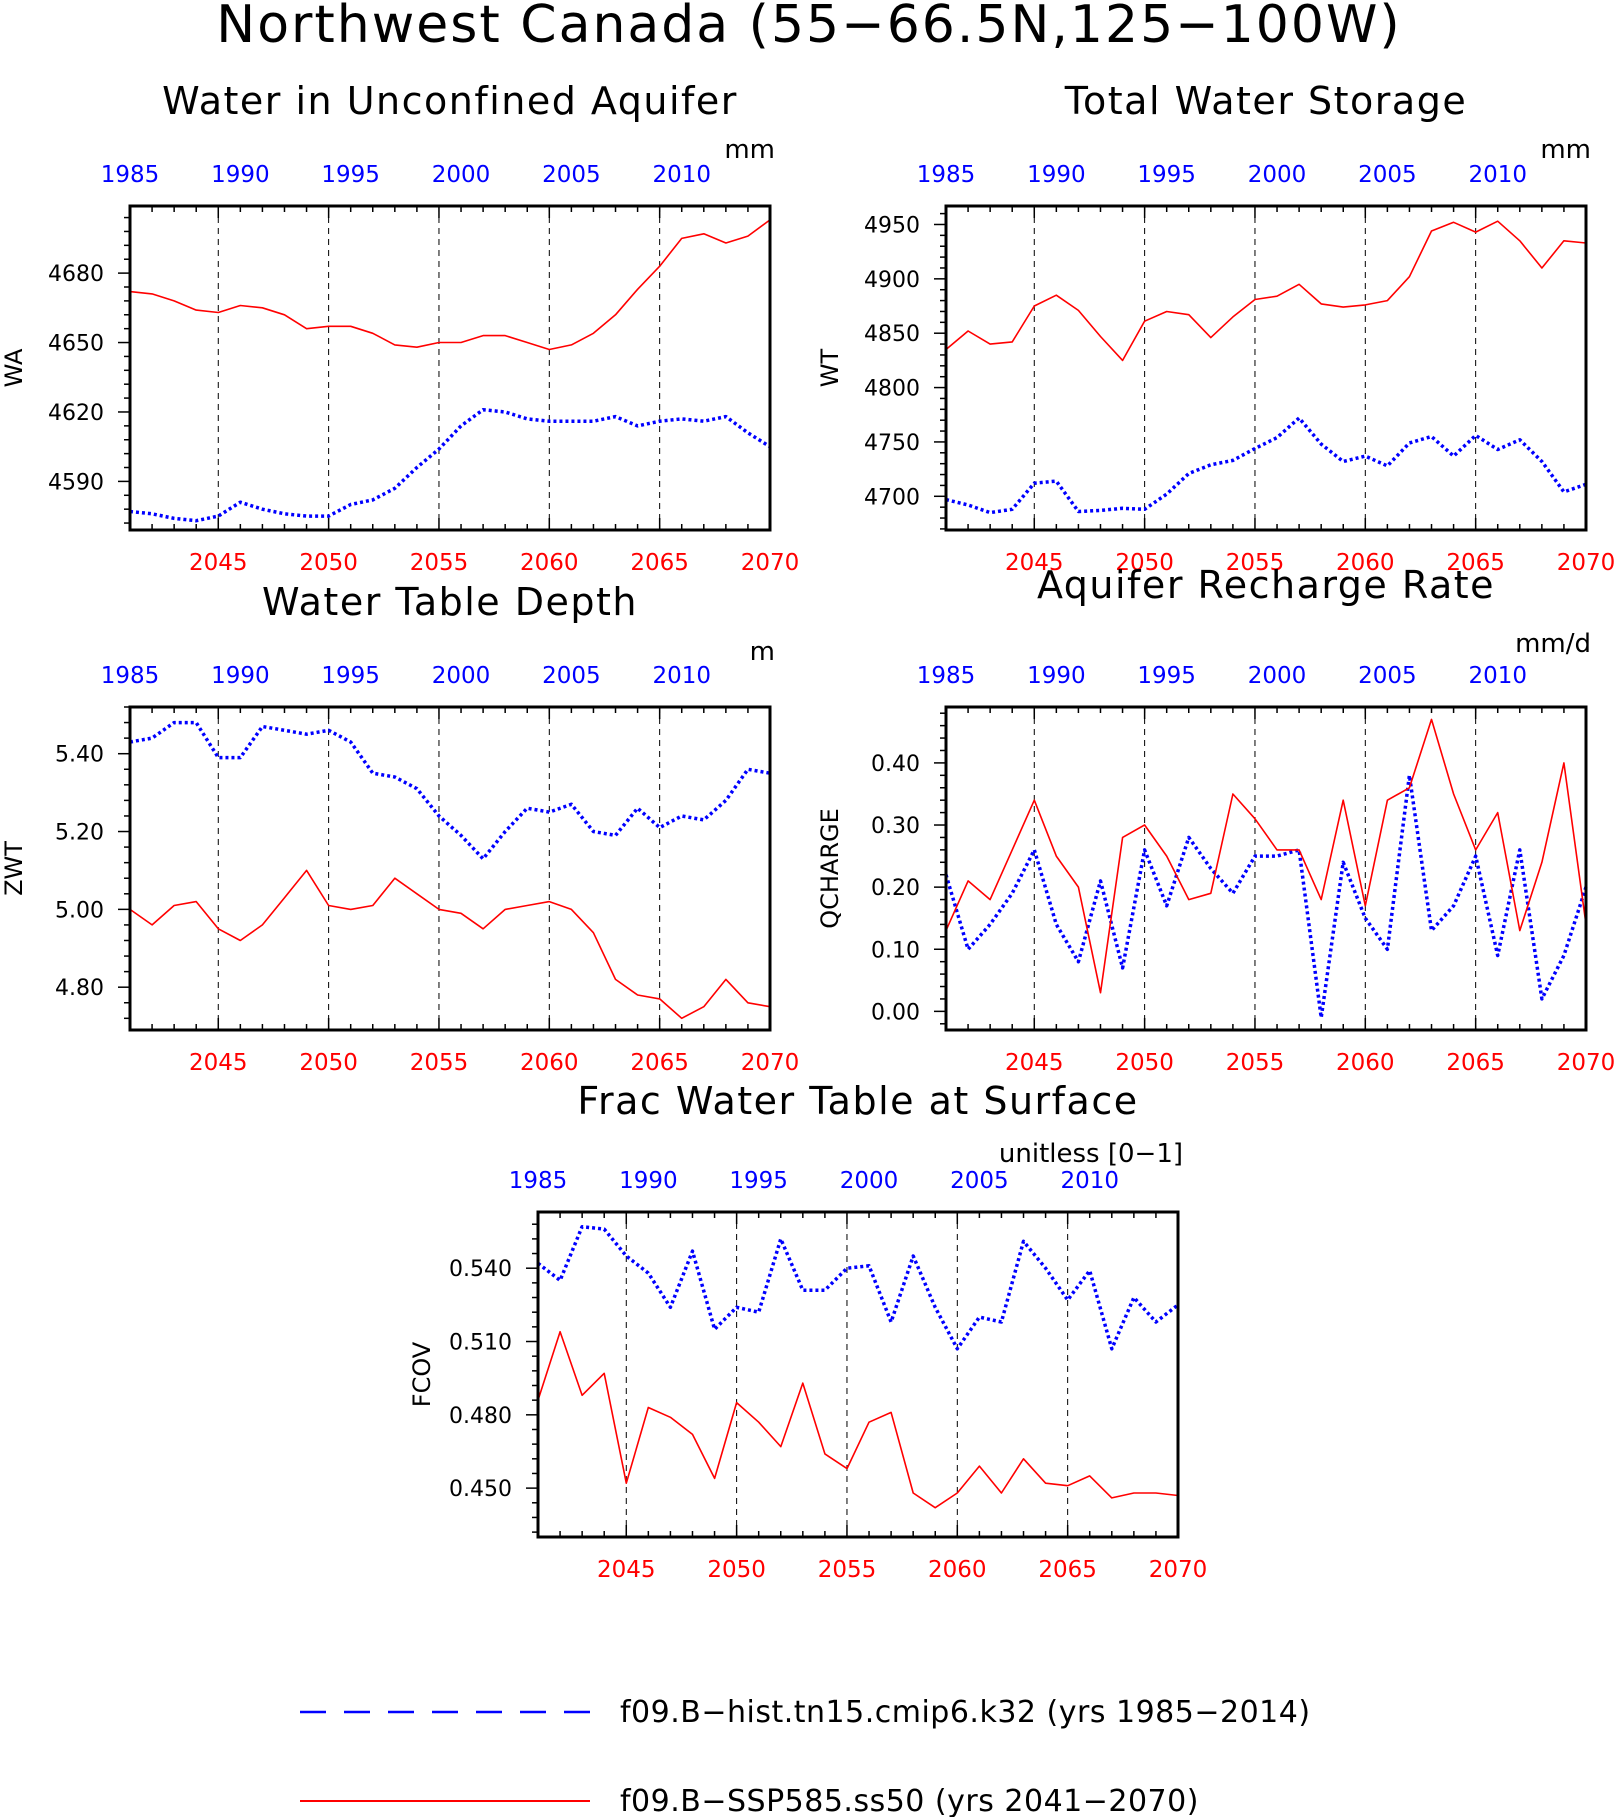  I want to click on y-axis-label: QCHARGE, so click(830, 868).